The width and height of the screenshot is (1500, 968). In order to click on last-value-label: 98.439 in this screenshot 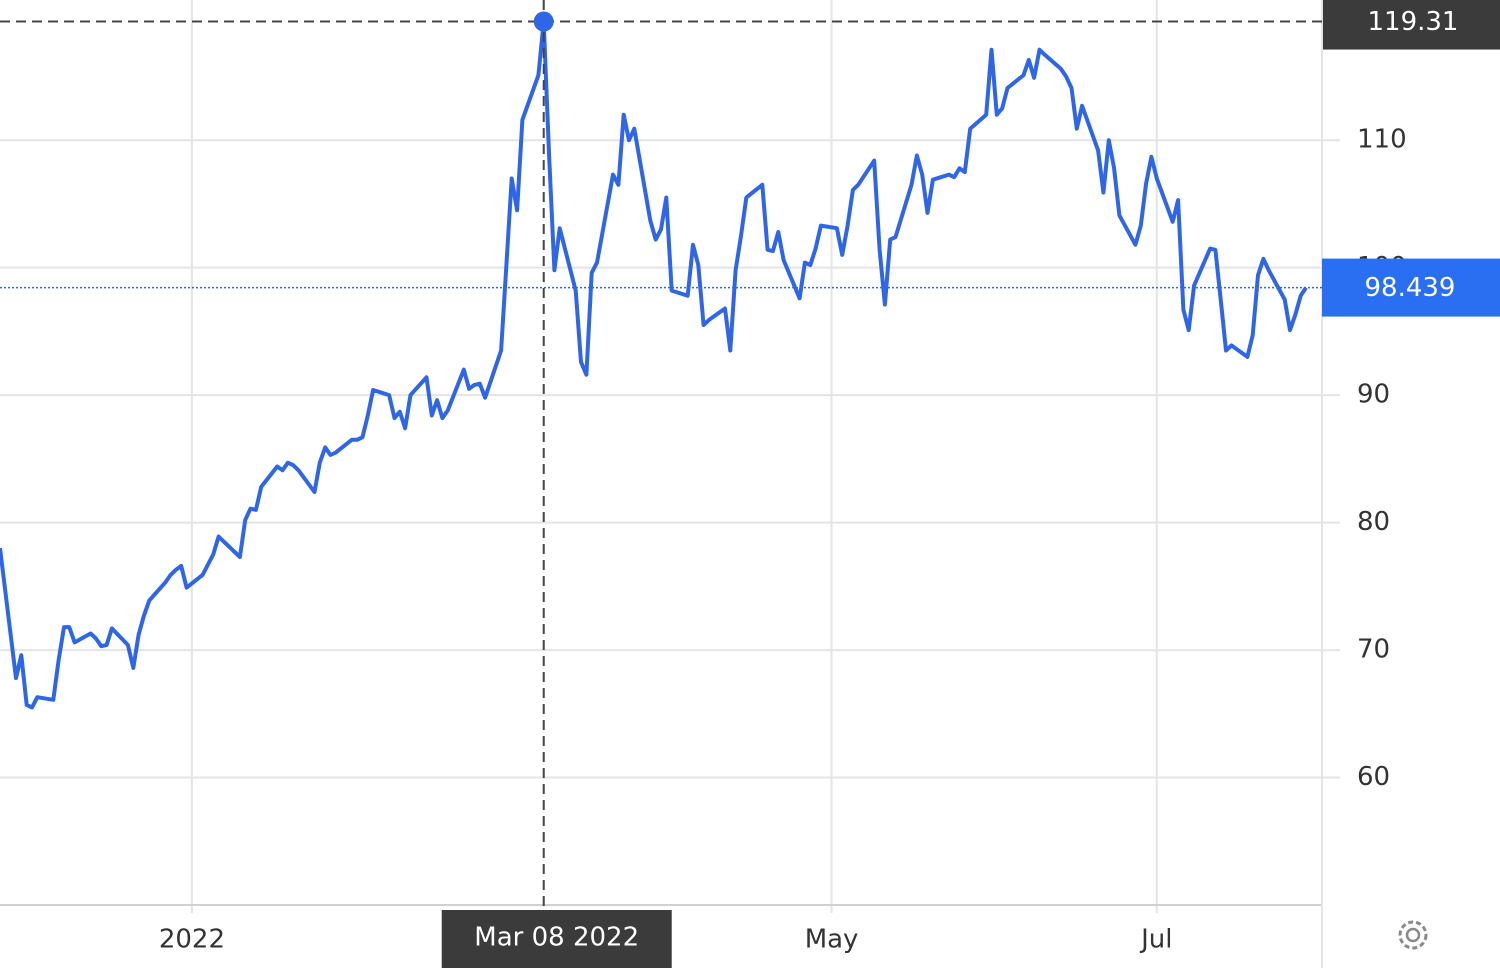, I will do `click(1410, 288)`.